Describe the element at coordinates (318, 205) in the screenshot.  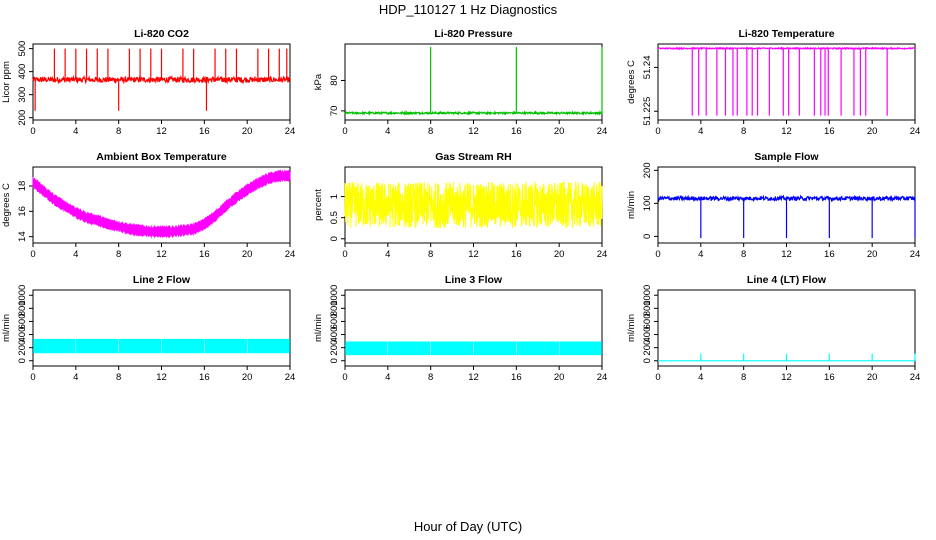
I see `y-axis-label: percent` at that location.